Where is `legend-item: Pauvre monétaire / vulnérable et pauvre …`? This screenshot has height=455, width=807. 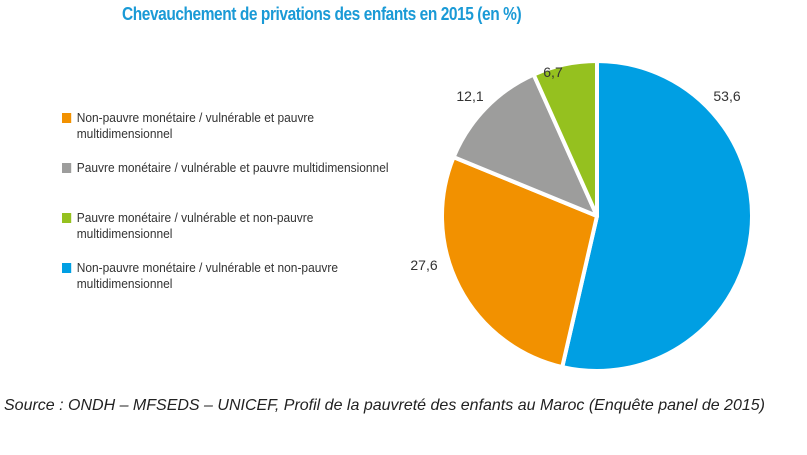
legend-item: Pauvre monétaire / vulnérable et pauvre … is located at coordinates (235, 185).